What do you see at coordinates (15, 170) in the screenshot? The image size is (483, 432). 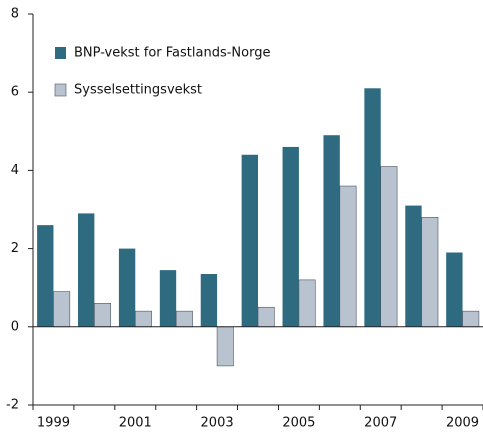 I see `y-tick-label: 4` at bounding box center [15, 170].